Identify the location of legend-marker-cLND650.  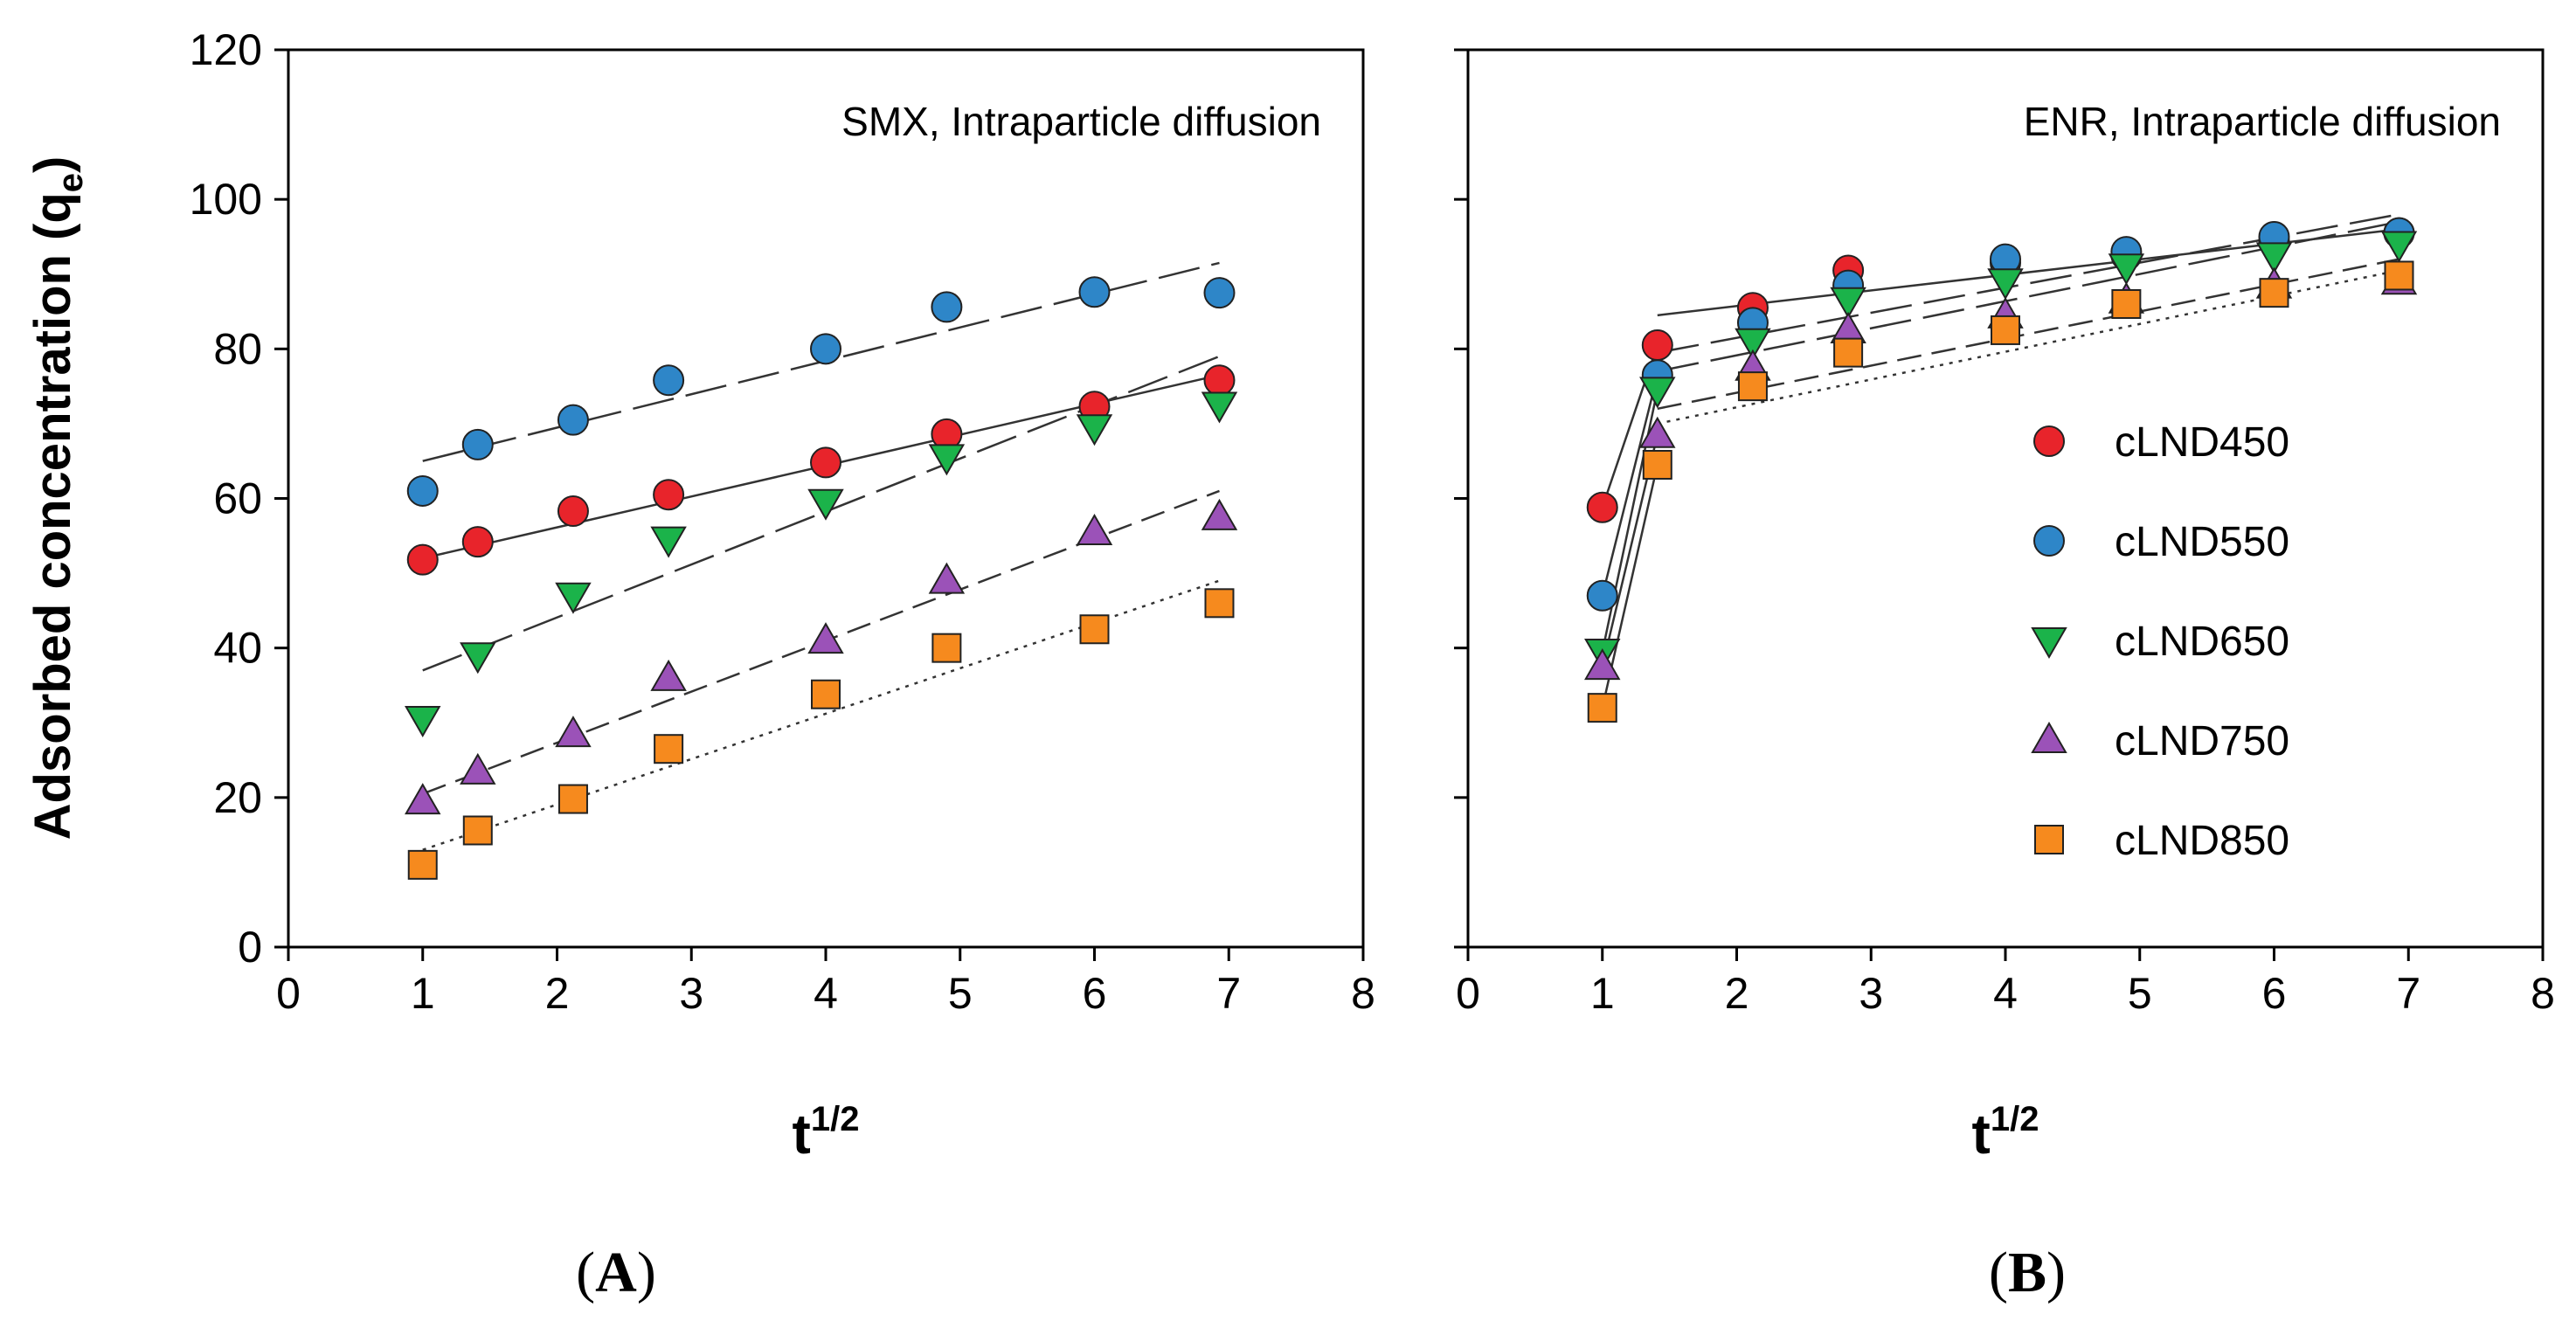
(2049, 643).